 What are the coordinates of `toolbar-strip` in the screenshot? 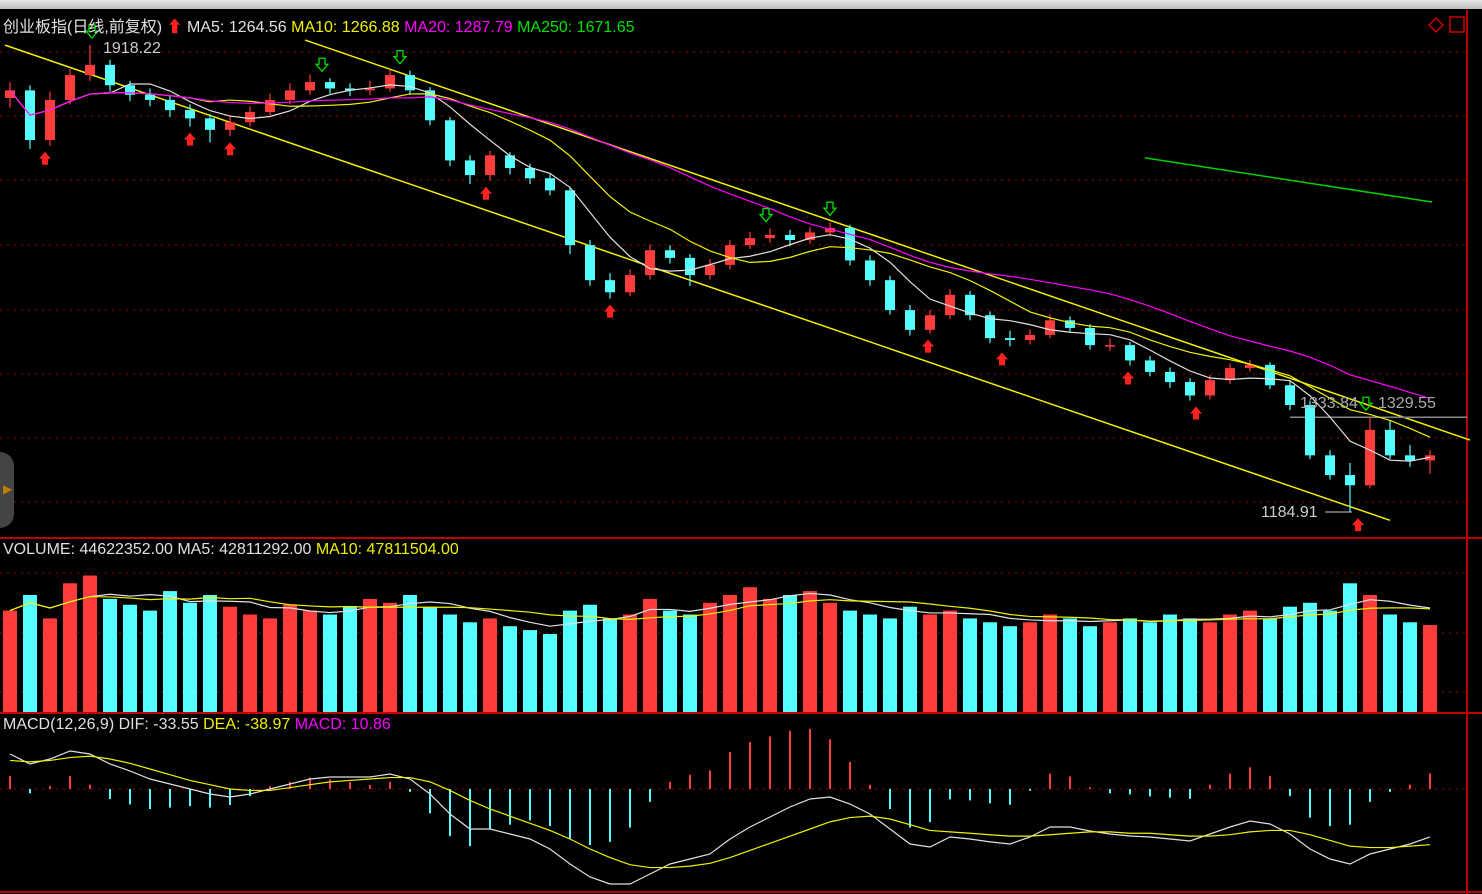 It's located at (741, 4).